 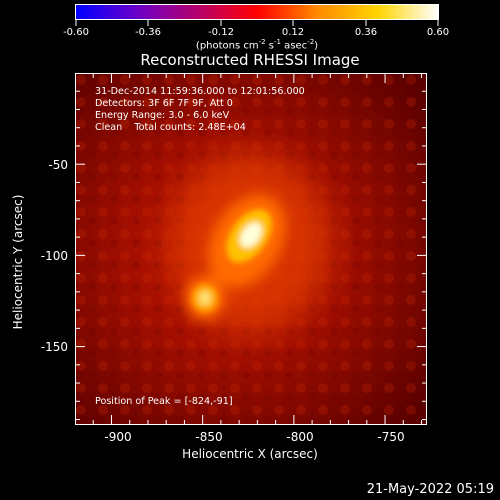 What do you see at coordinates (250, 60) in the screenshot?
I see `plot-title: Reconstructed RHESSI Image` at bounding box center [250, 60].